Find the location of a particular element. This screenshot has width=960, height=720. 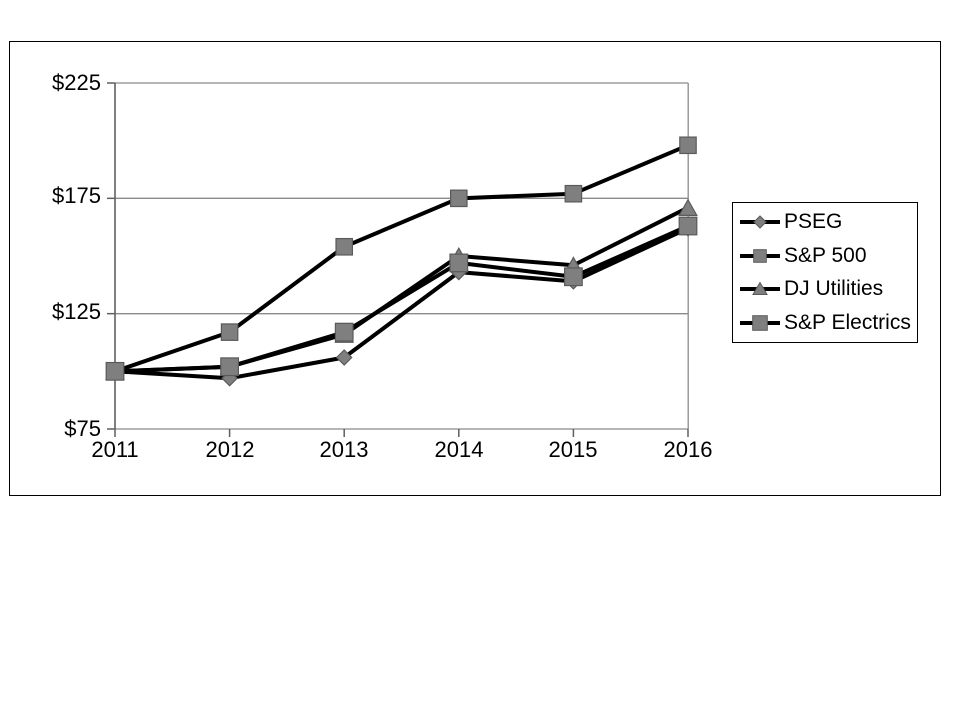

x-axis-label-2013: 2013 is located at coordinates (344, 449).